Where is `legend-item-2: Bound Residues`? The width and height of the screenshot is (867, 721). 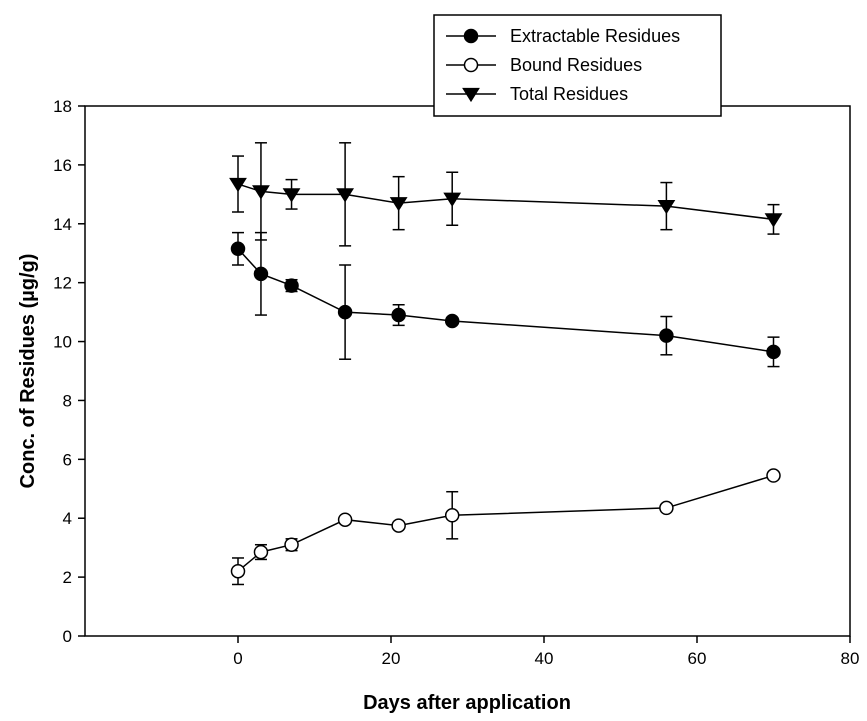
legend-item-2: Bound Residues is located at coordinates (544, 65).